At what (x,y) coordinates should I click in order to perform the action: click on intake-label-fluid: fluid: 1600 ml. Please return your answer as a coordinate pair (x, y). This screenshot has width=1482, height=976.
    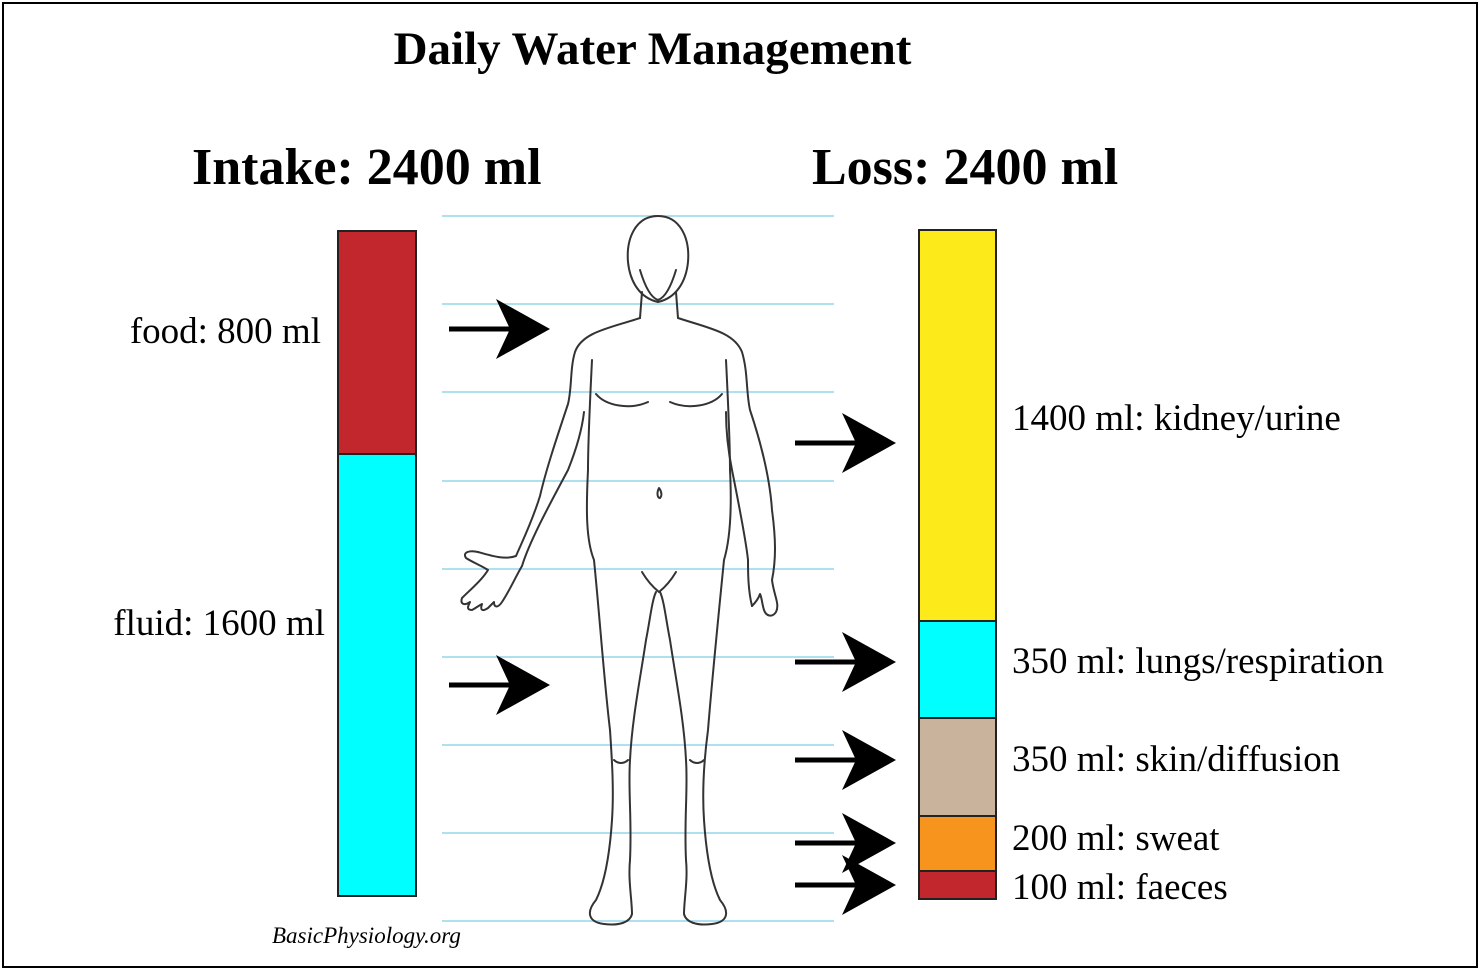
    Looking at the image, I should click on (219, 623).